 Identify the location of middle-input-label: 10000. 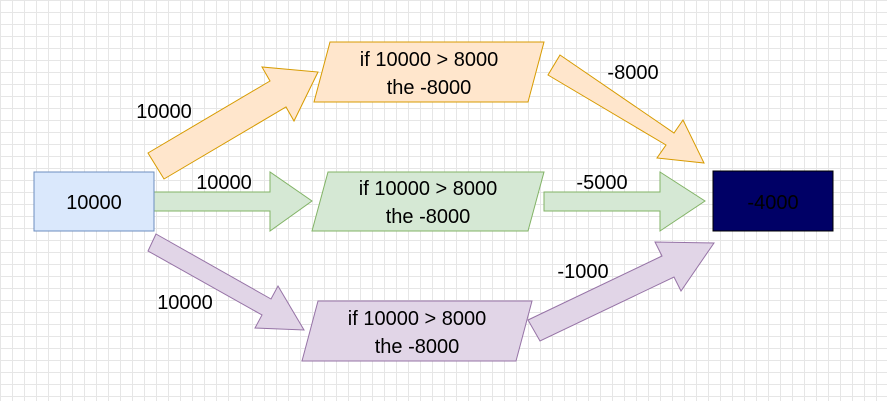
(224, 183).